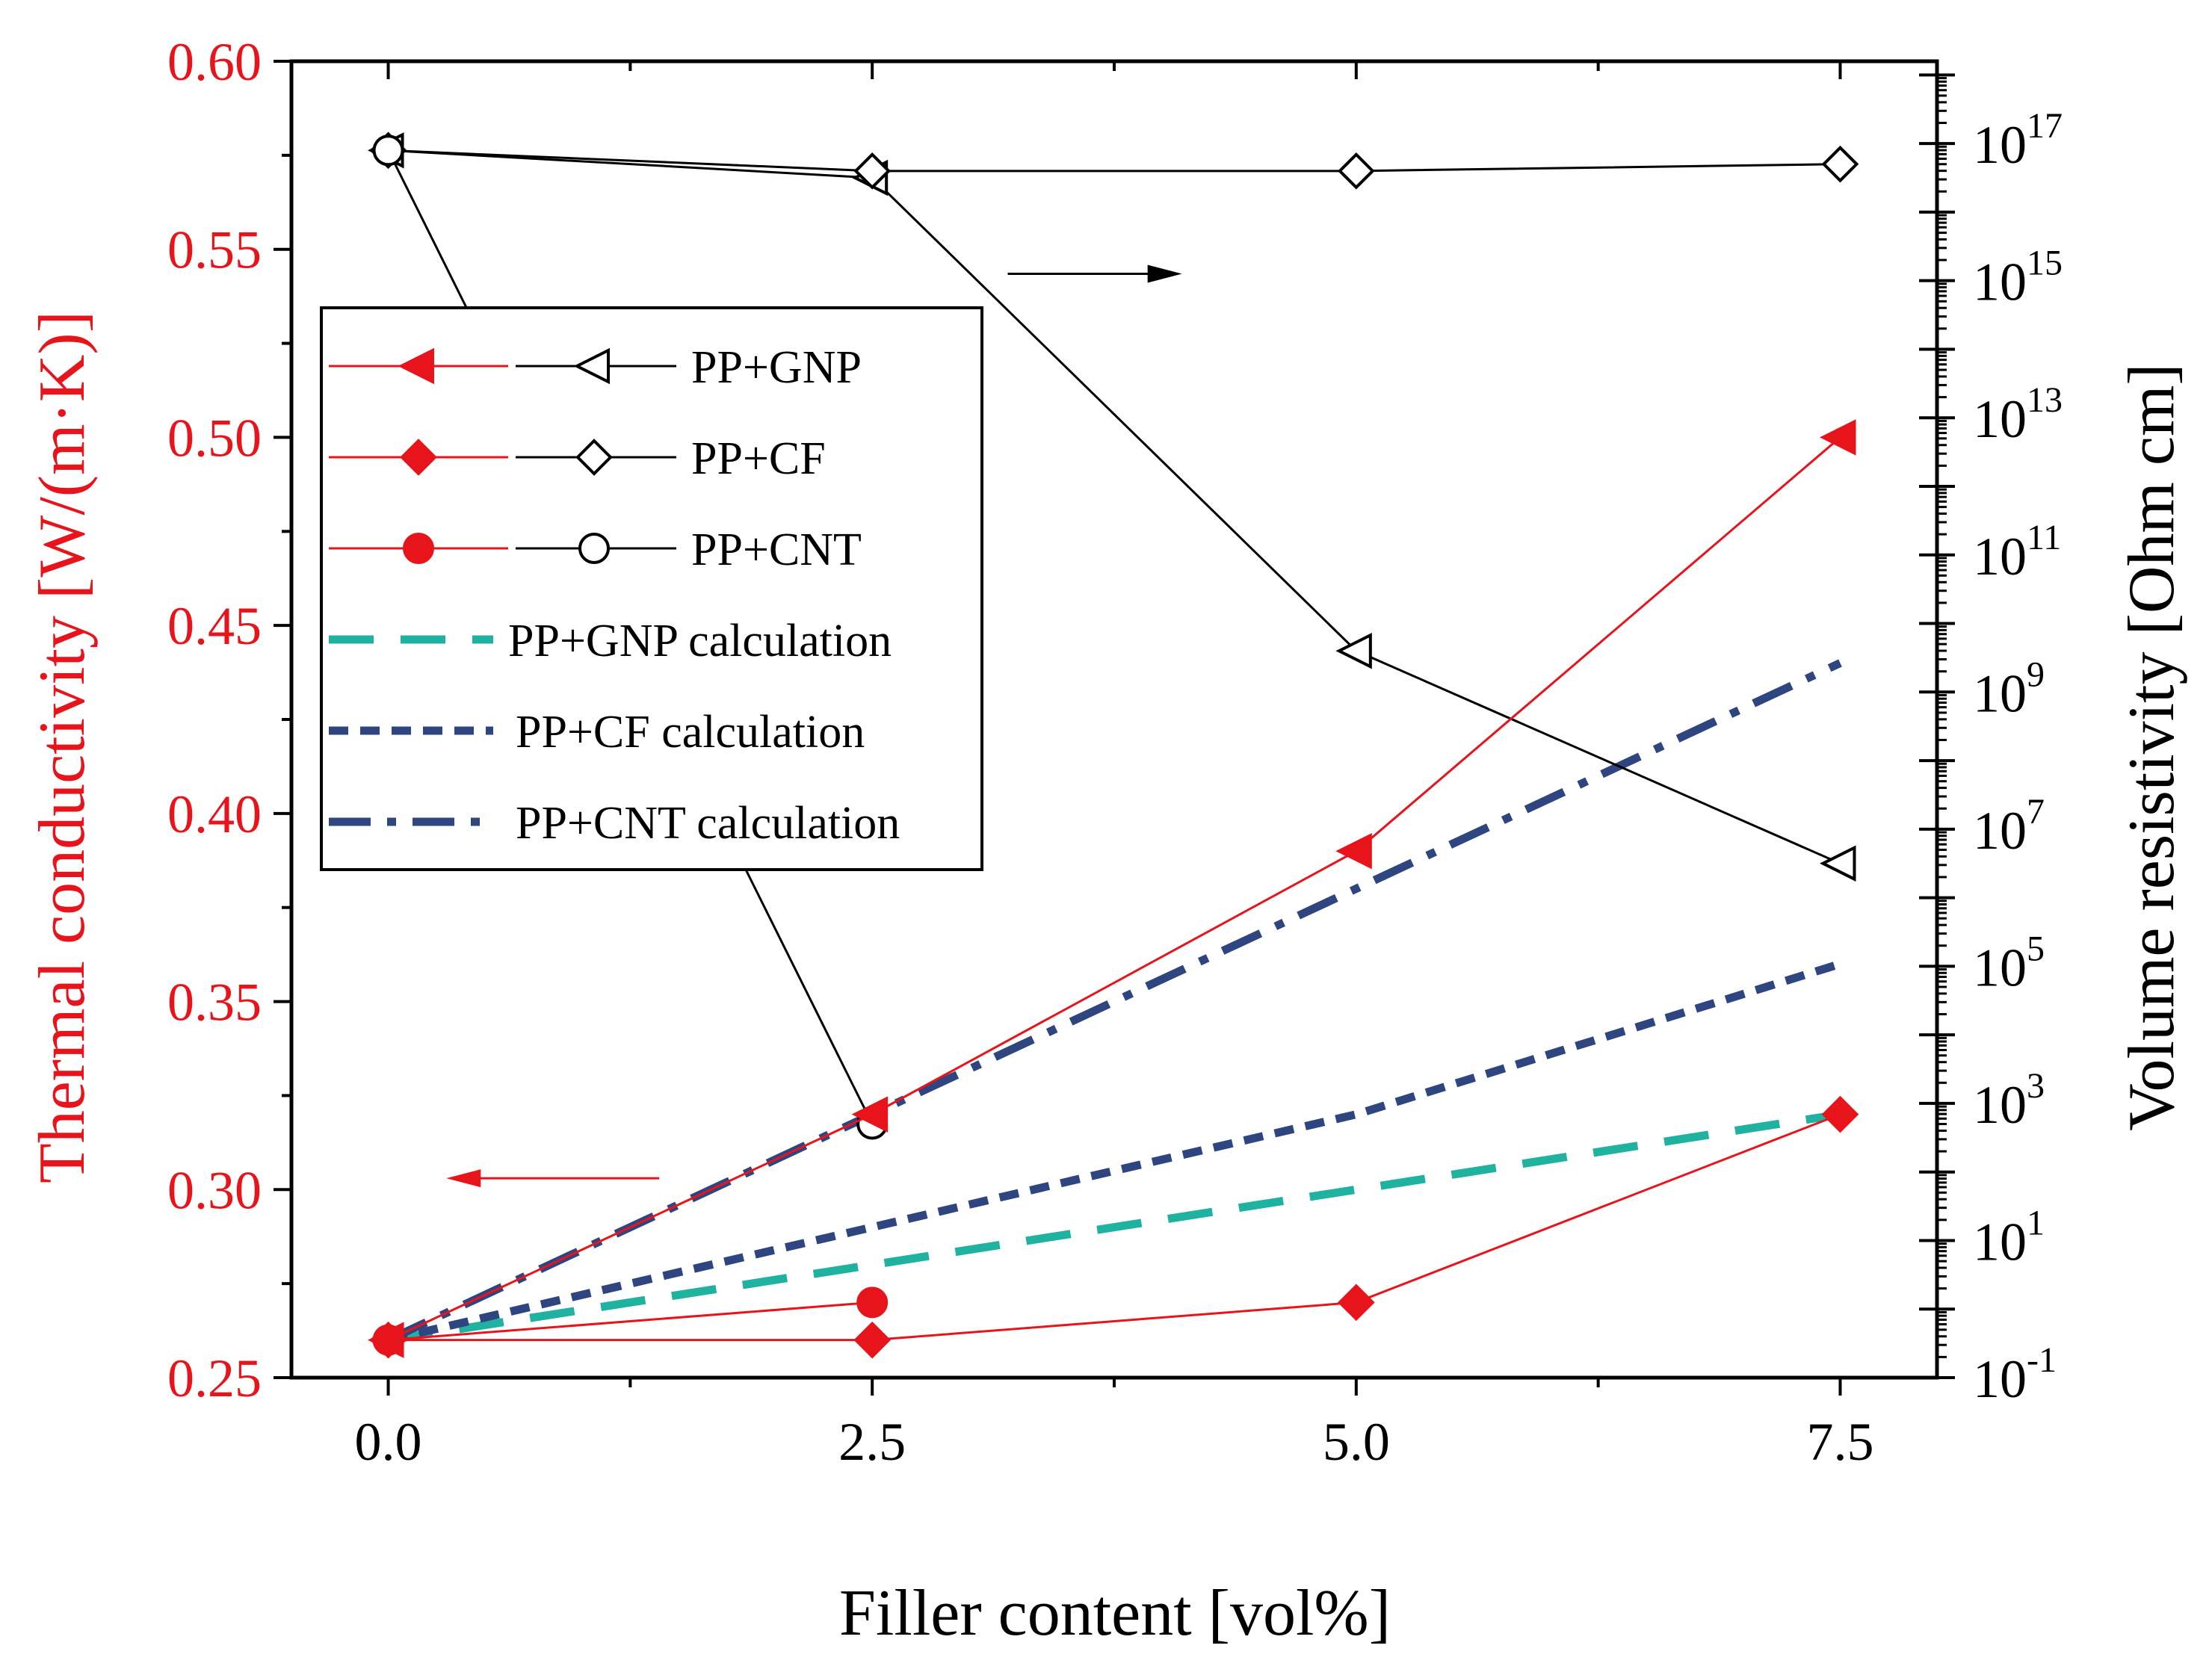 The width and height of the screenshot is (2212, 1672). What do you see at coordinates (2045, 400) in the screenshot?
I see `y-right-tick-exponent: 13` at bounding box center [2045, 400].